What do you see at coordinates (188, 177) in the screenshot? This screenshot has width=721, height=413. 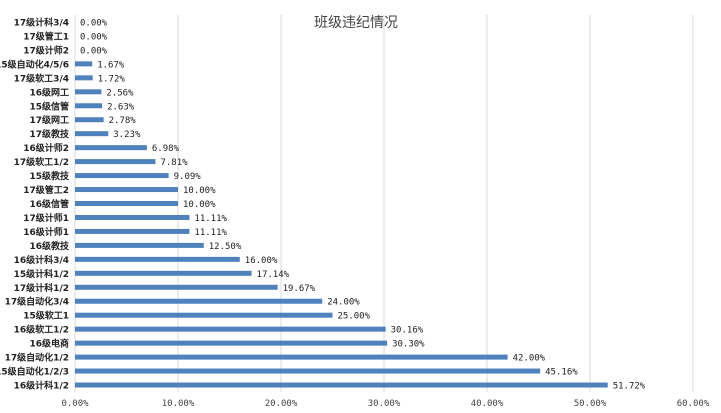 I see `value-label: 9.09%` at bounding box center [188, 177].